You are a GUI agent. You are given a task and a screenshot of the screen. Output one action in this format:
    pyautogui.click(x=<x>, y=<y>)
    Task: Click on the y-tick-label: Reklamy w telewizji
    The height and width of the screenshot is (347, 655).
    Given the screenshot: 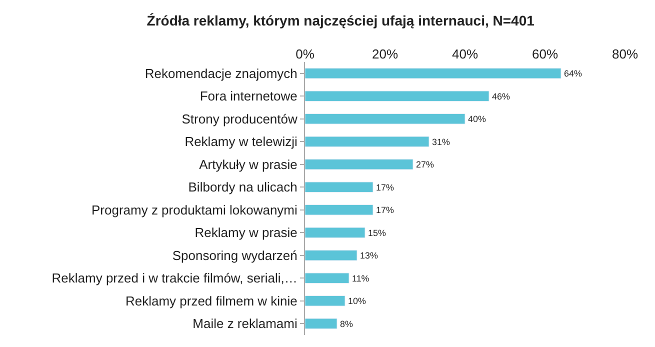 What is the action you would take?
    pyautogui.click(x=241, y=142)
    